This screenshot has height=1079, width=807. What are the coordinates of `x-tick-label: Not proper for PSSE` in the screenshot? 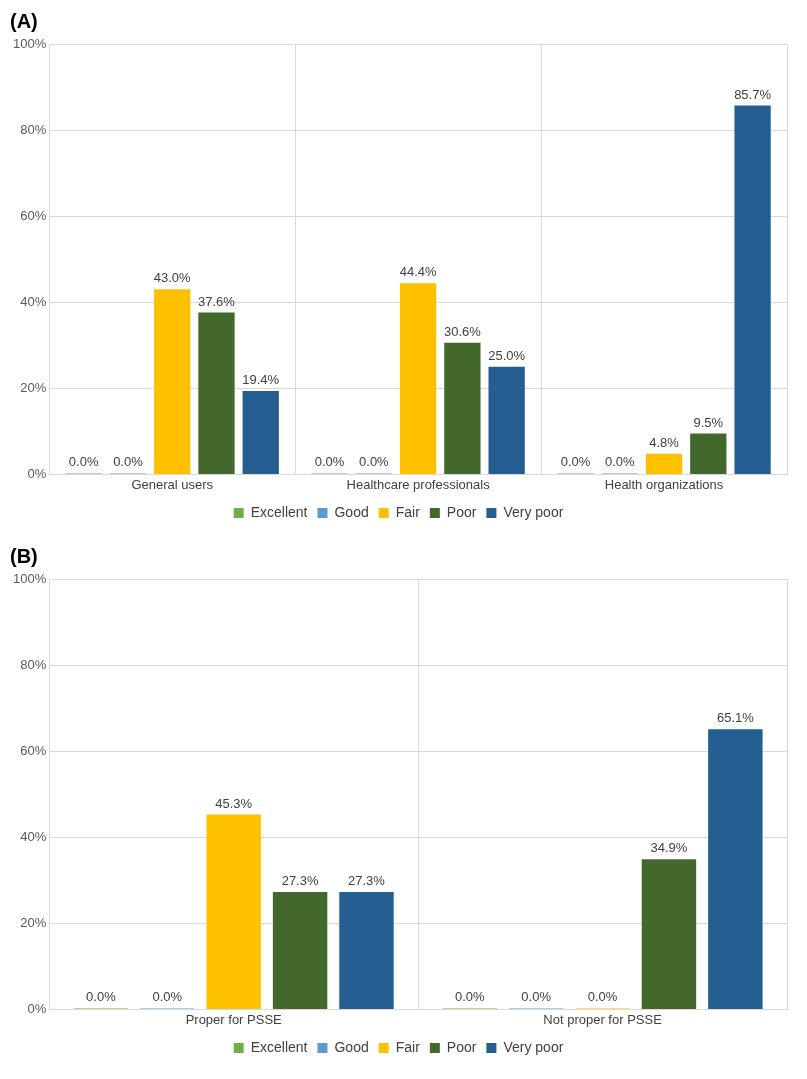 It's located at (603, 1019).